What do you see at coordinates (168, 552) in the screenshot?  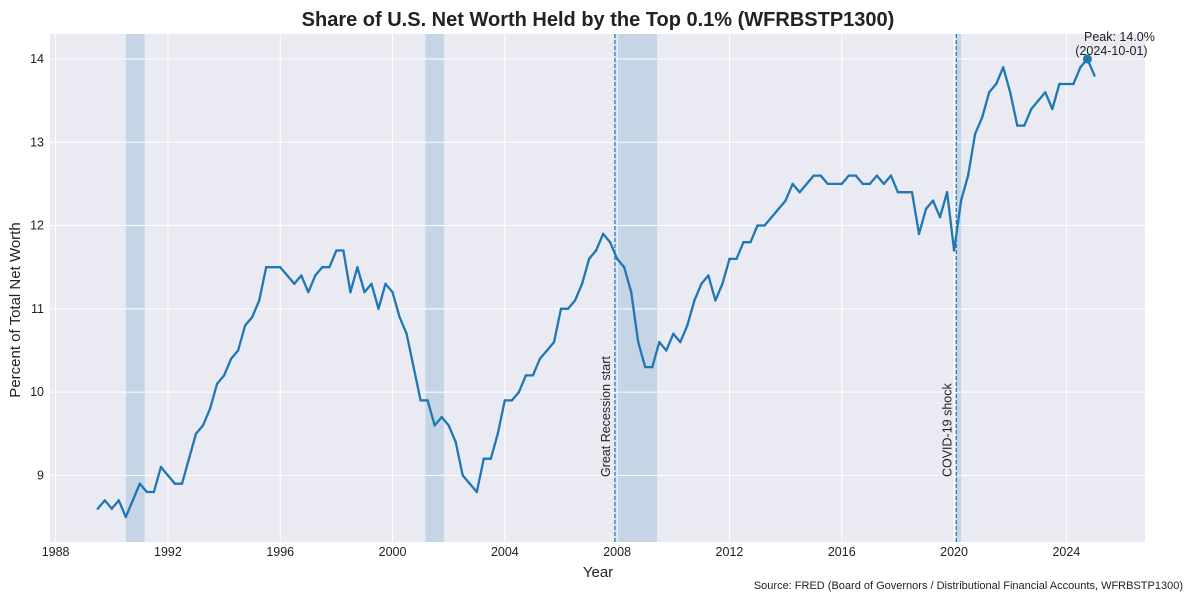 I see `x-tick-label: 1992` at bounding box center [168, 552].